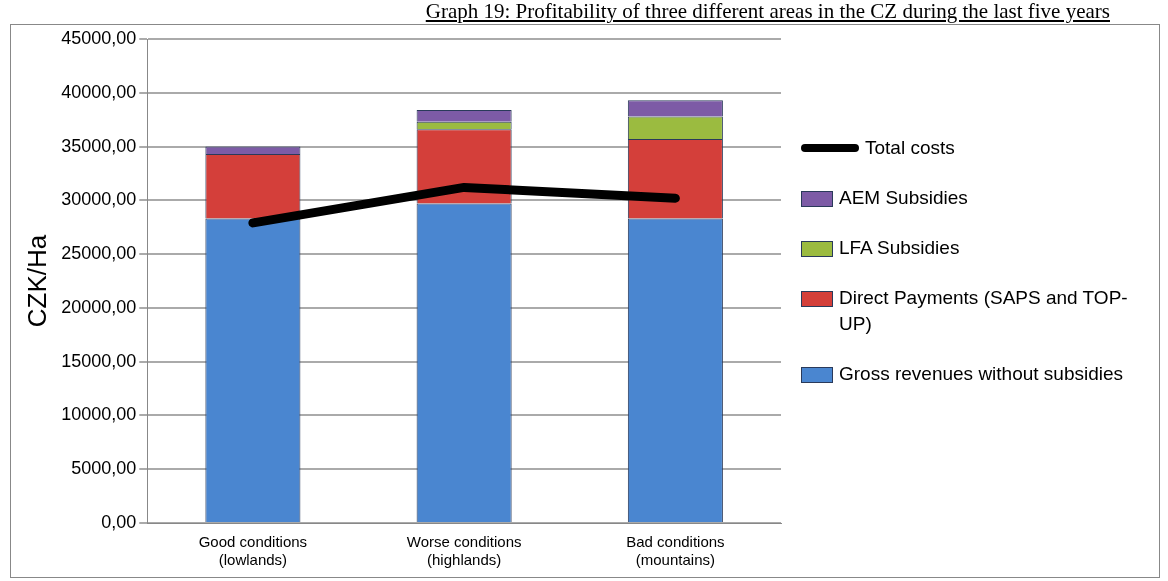 This screenshot has width=1168, height=581. I want to click on x-tick-label: Bad conditions (mountains), so click(675, 551).